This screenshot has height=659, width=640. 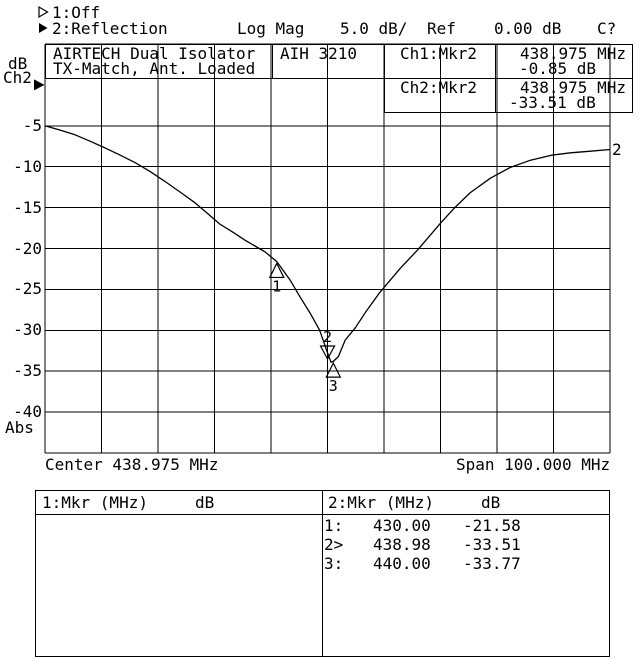 What do you see at coordinates (607, 28) in the screenshot?
I see `cal-status: C?` at bounding box center [607, 28].